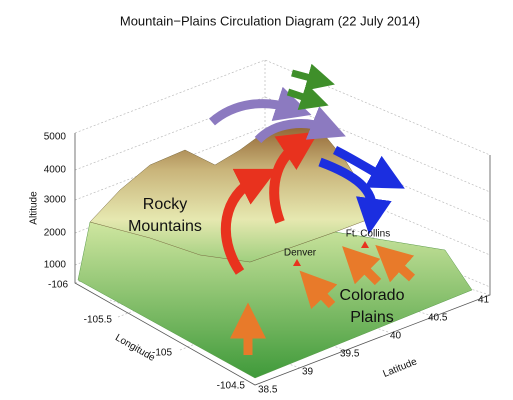  What do you see at coordinates (55, 233) in the screenshot?
I see `tick-label: 2000` at bounding box center [55, 233].